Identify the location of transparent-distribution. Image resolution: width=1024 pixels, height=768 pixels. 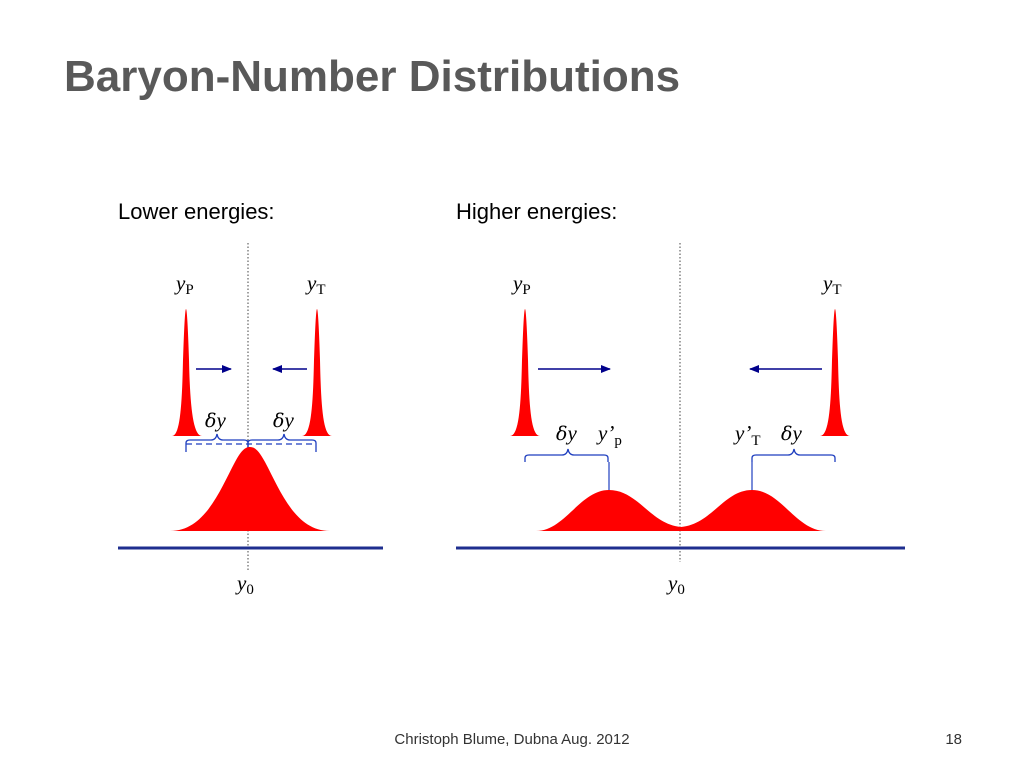
(681, 510).